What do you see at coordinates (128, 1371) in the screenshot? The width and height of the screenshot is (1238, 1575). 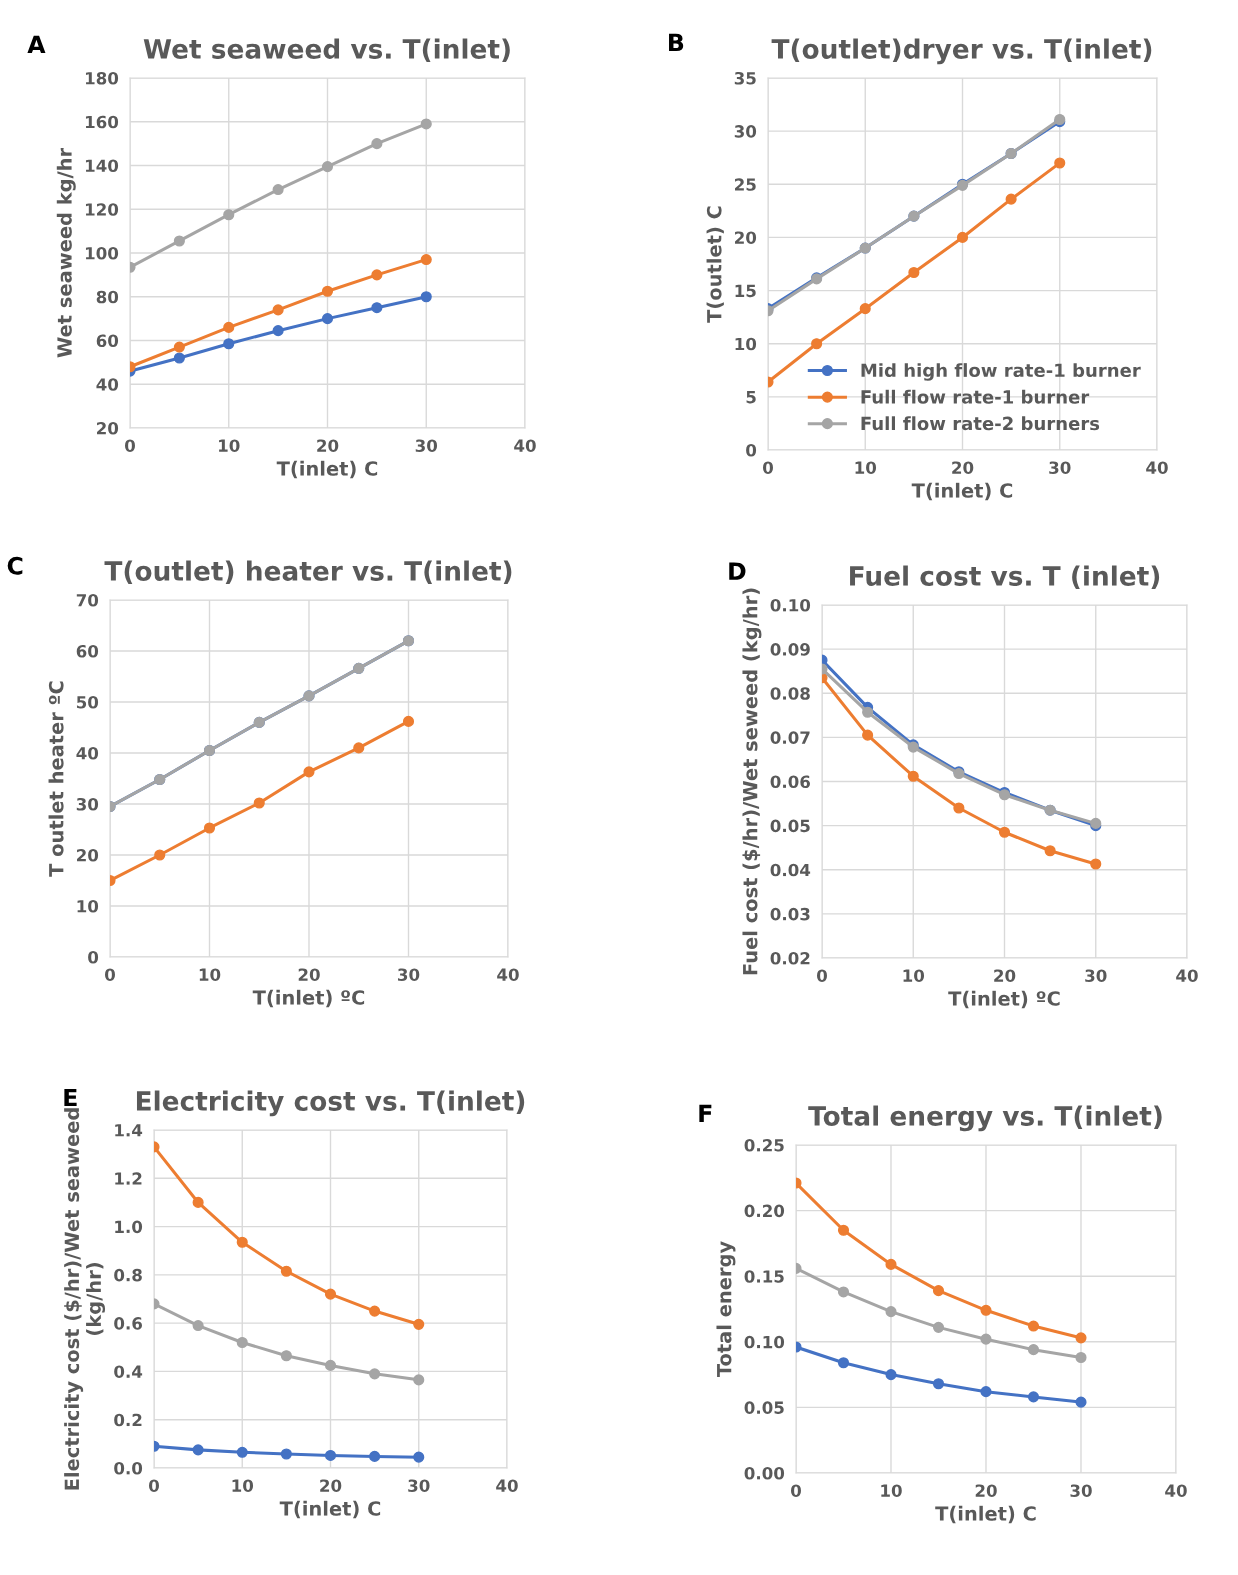 I see `y-tick-label: 0.4` at bounding box center [128, 1371].